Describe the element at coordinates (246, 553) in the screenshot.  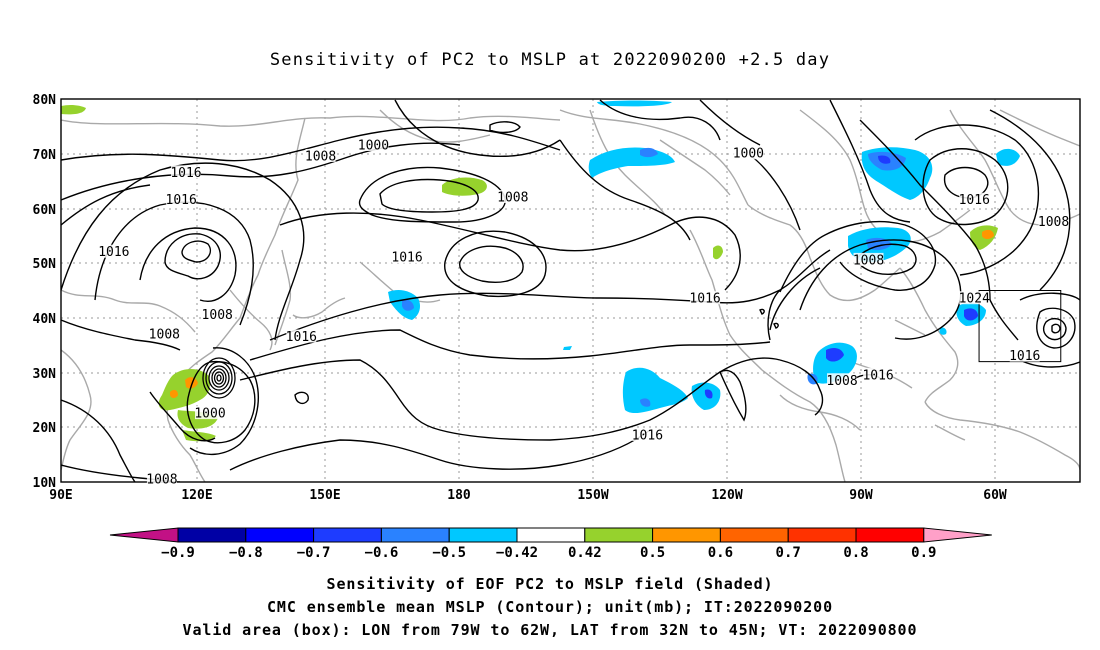
I see `colorbar-tick-label: −0.8` at that location.